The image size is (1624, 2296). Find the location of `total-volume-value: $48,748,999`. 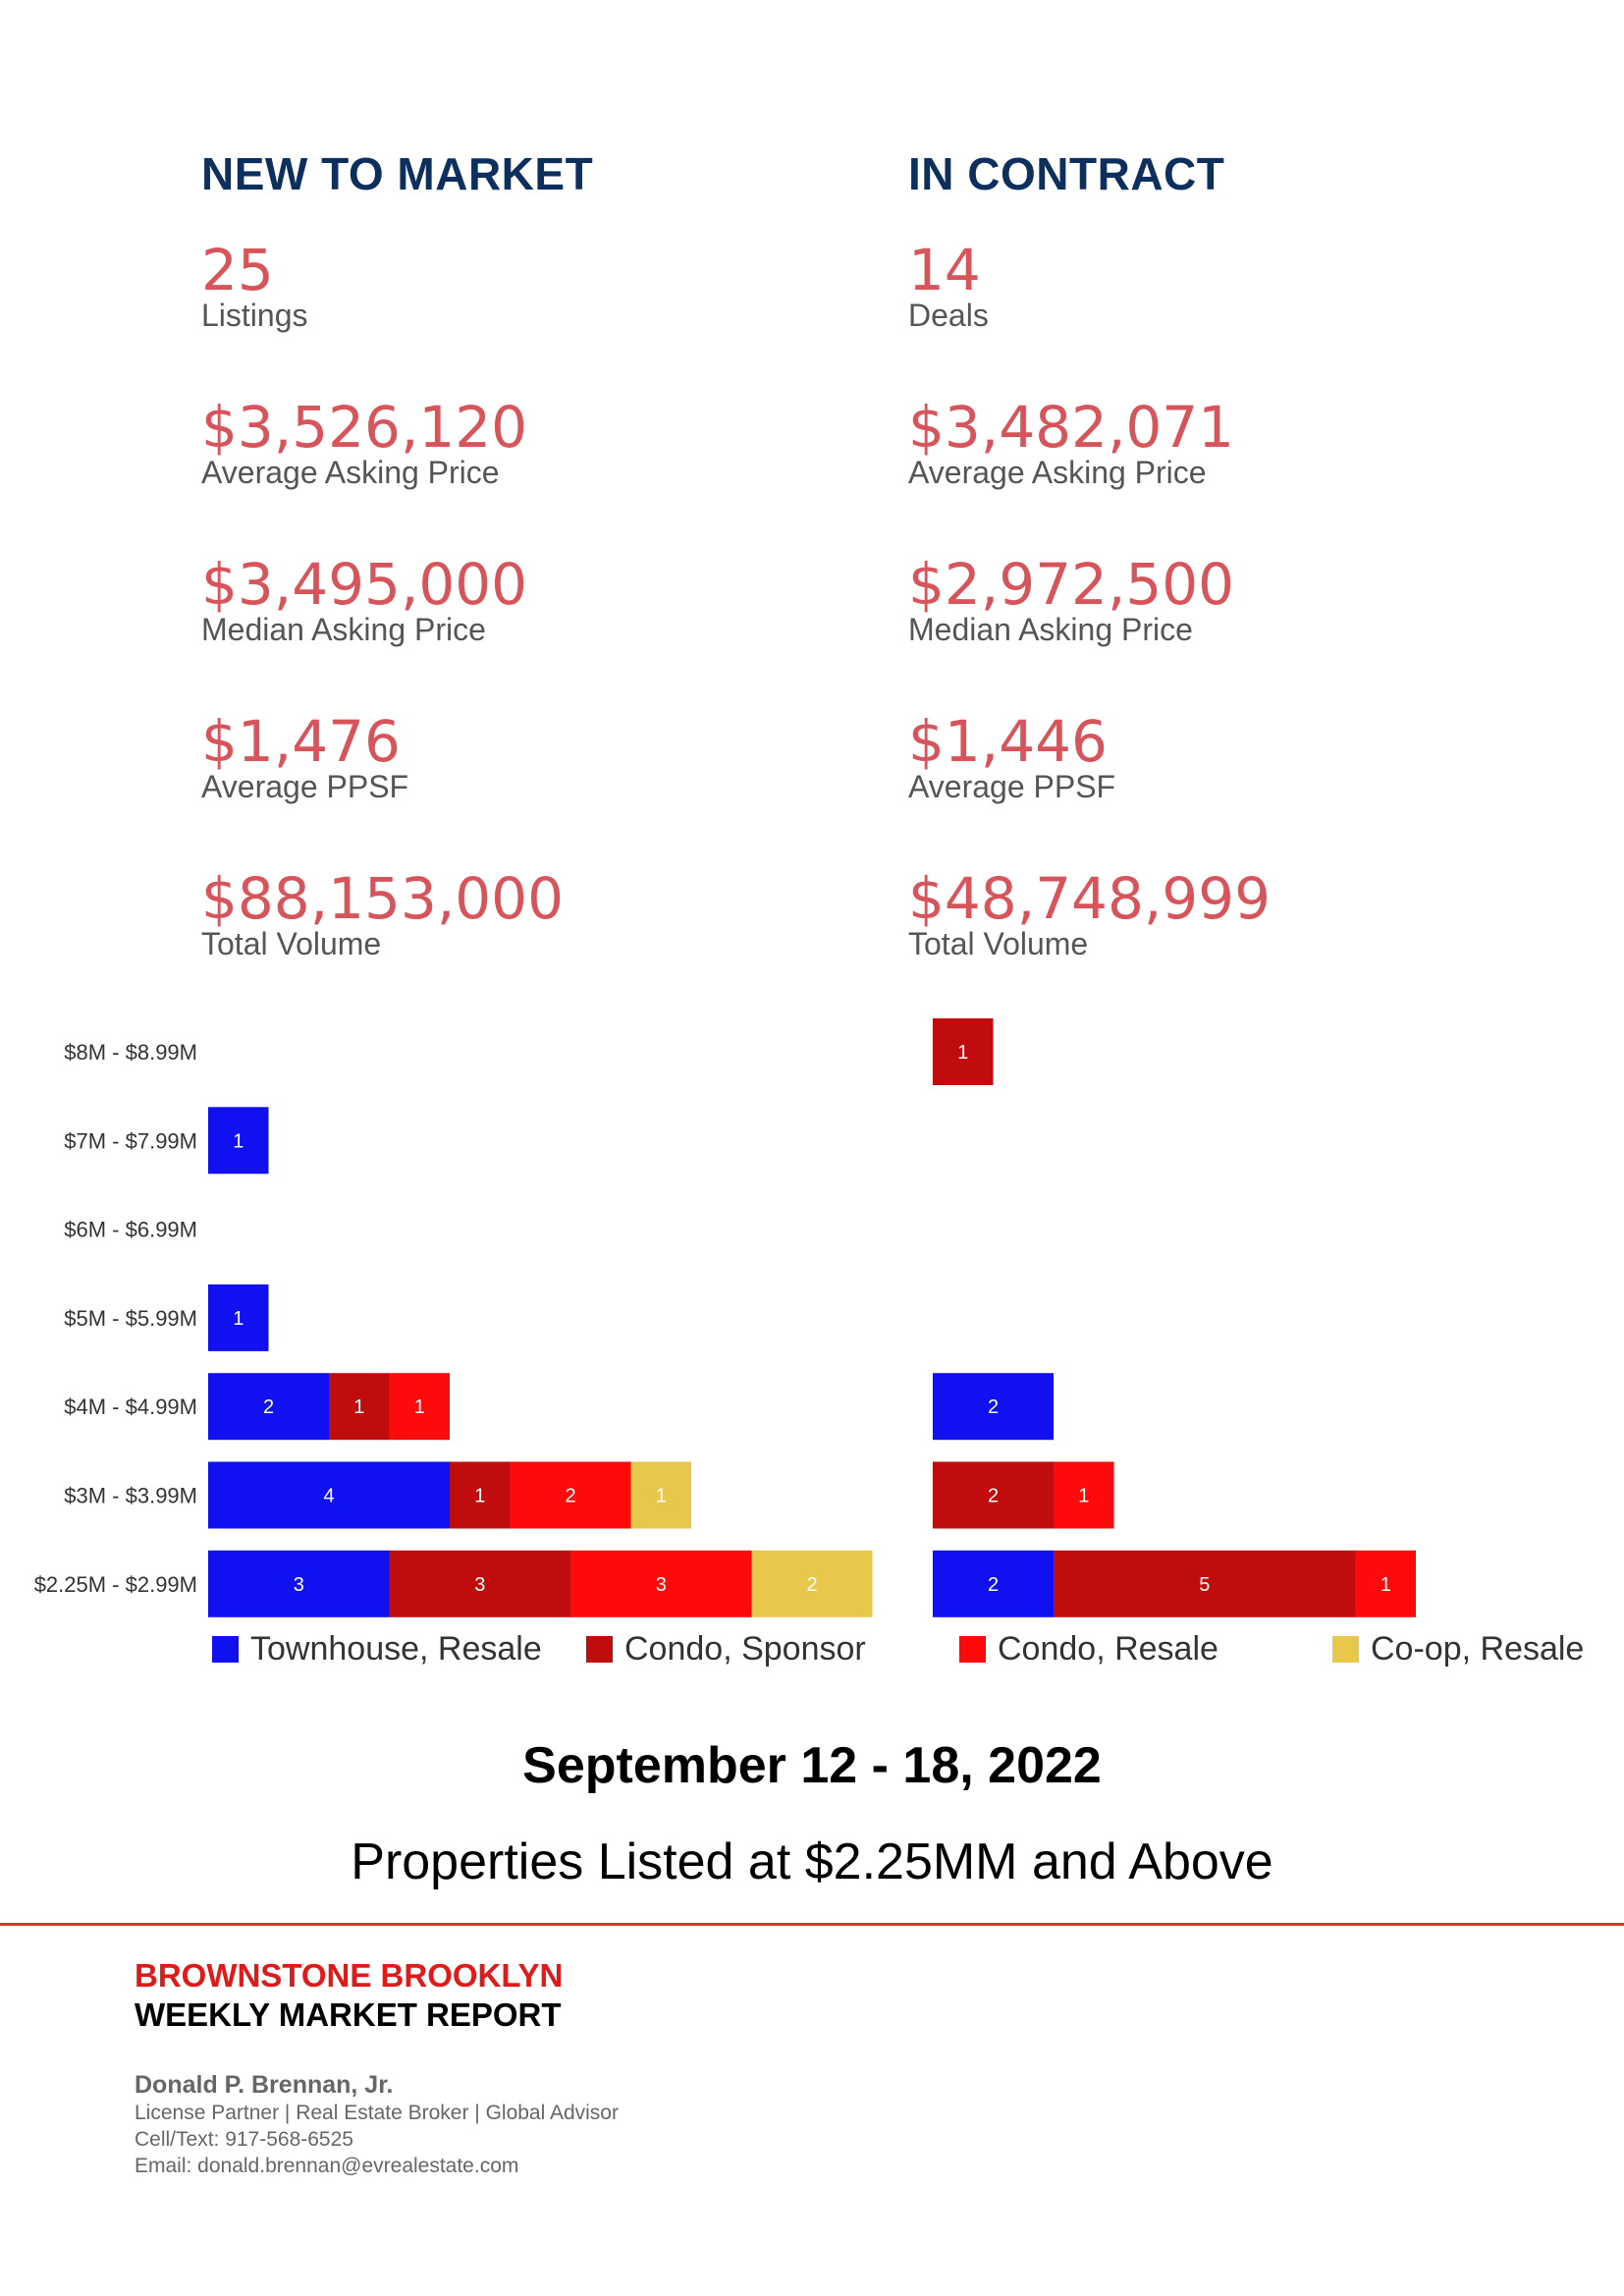

total-volume-value: $48,748,999 is located at coordinates (1089, 898).